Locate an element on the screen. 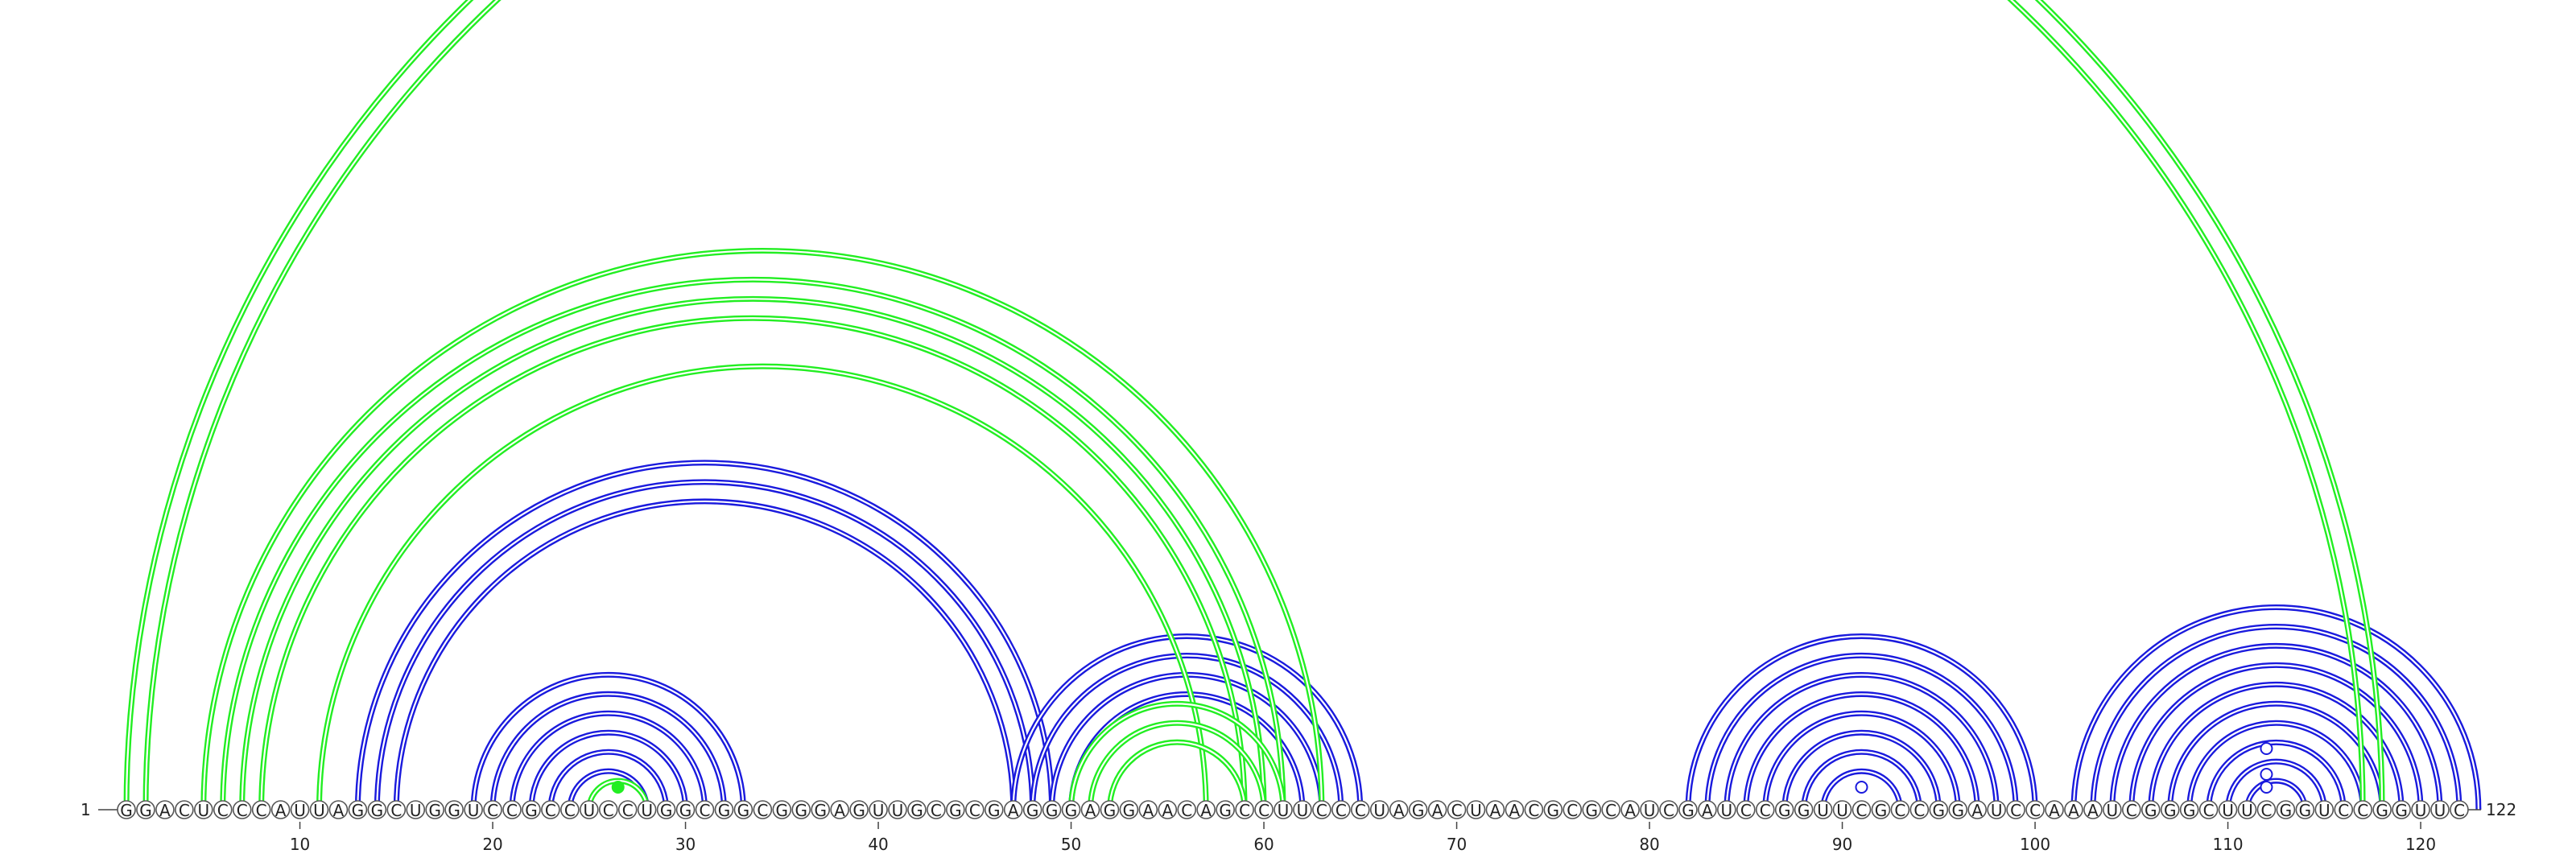 The height and width of the screenshot is (858, 2576). green-pair-arc is located at coordinates (1177, 755).